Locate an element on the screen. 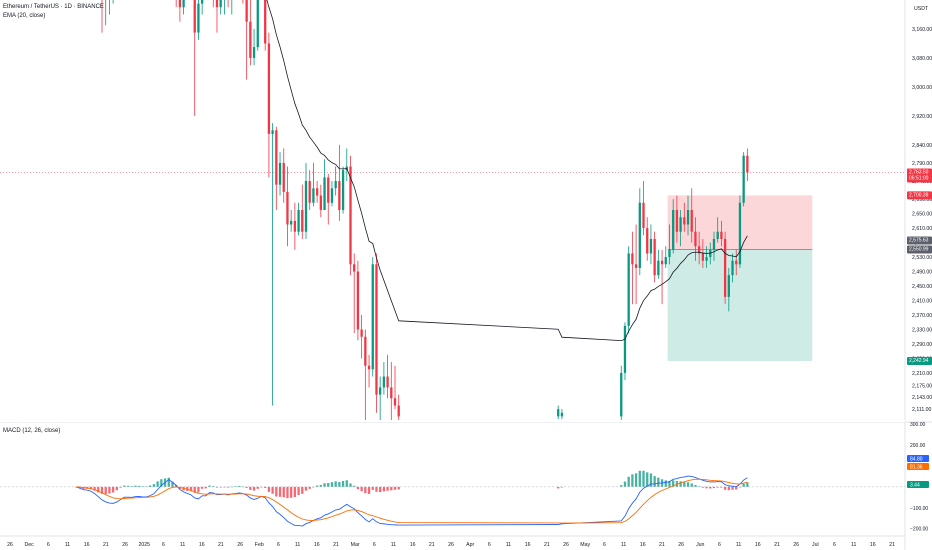 This screenshot has width=932, height=550. price-tick: 2,610.00 is located at coordinates (922, 229).